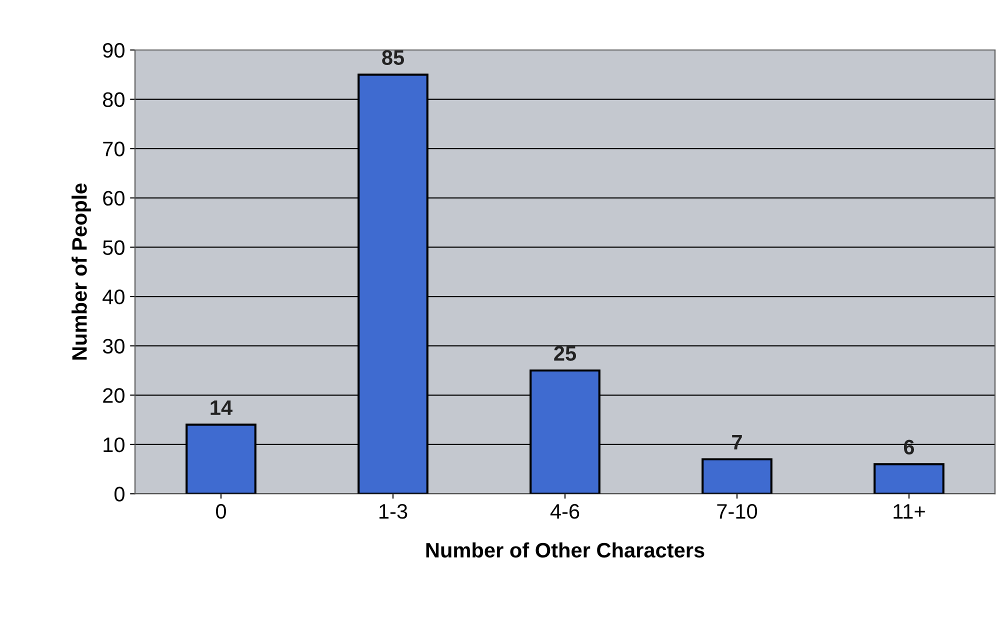 The height and width of the screenshot is (625, 1000). What do you see at coordinates (394, 511) in the screenshot?
I see `x-tick-label: 1-3` at bounding box center [394, 511].